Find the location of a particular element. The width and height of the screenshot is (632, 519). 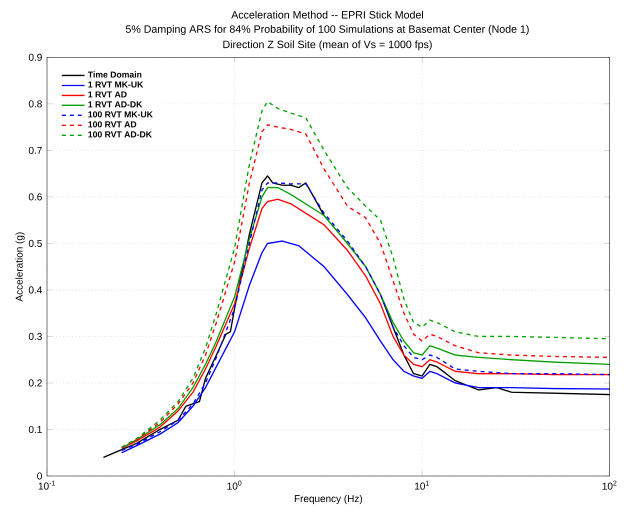

legend-label: 1 RVT AD-DK is located at coordinates (115, 104).